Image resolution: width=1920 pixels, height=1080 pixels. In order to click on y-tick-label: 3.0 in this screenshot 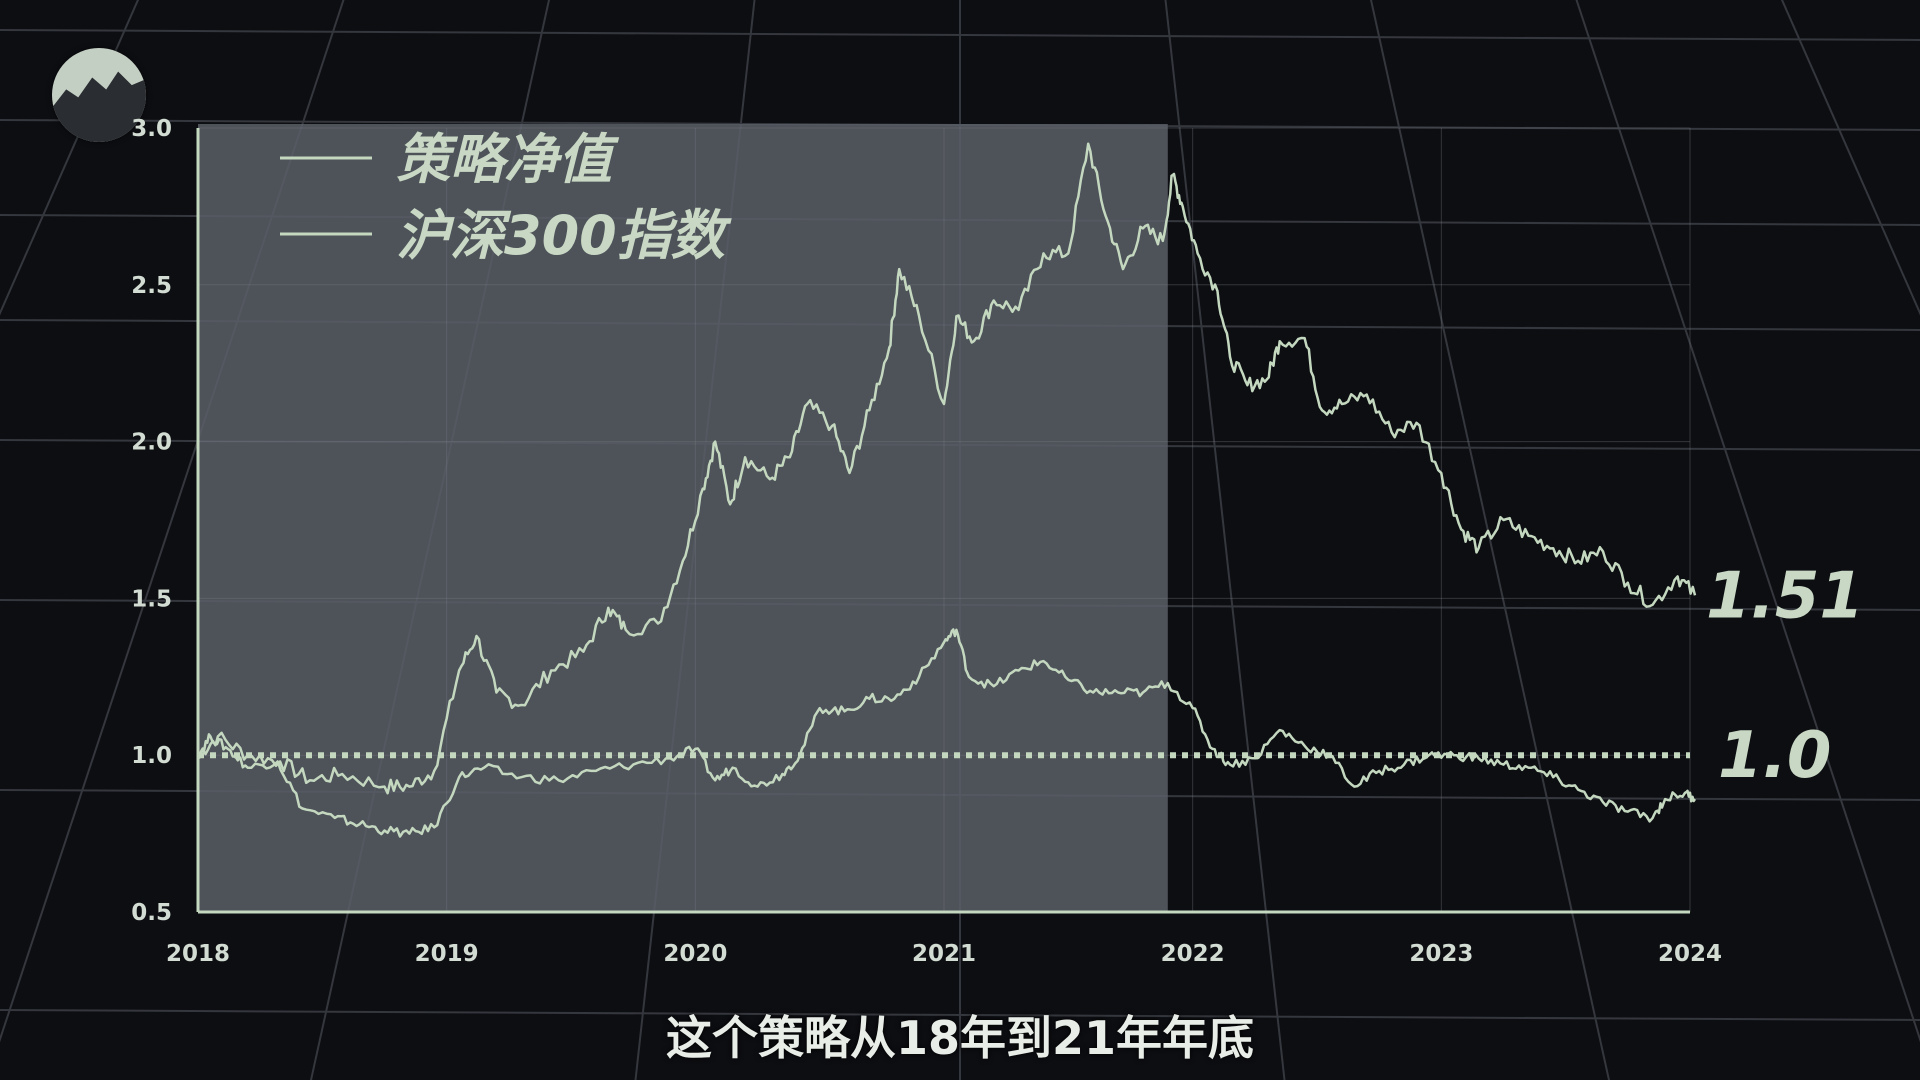, I will do `click(151, 129)`.